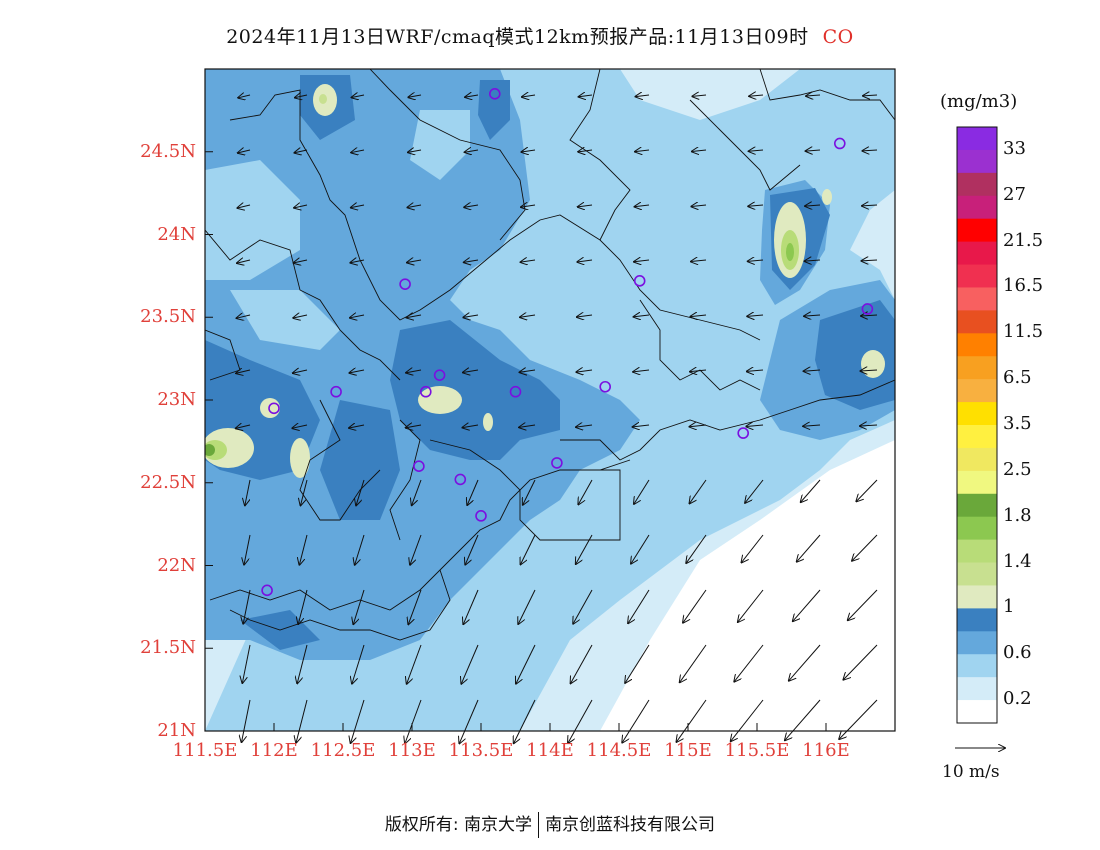 This screenshot has width=1100, height=850. What do you see at coordinates (285, 320) in the screenshot?
I see `contour-light-pocket-b` at bounding box center [285, 320].